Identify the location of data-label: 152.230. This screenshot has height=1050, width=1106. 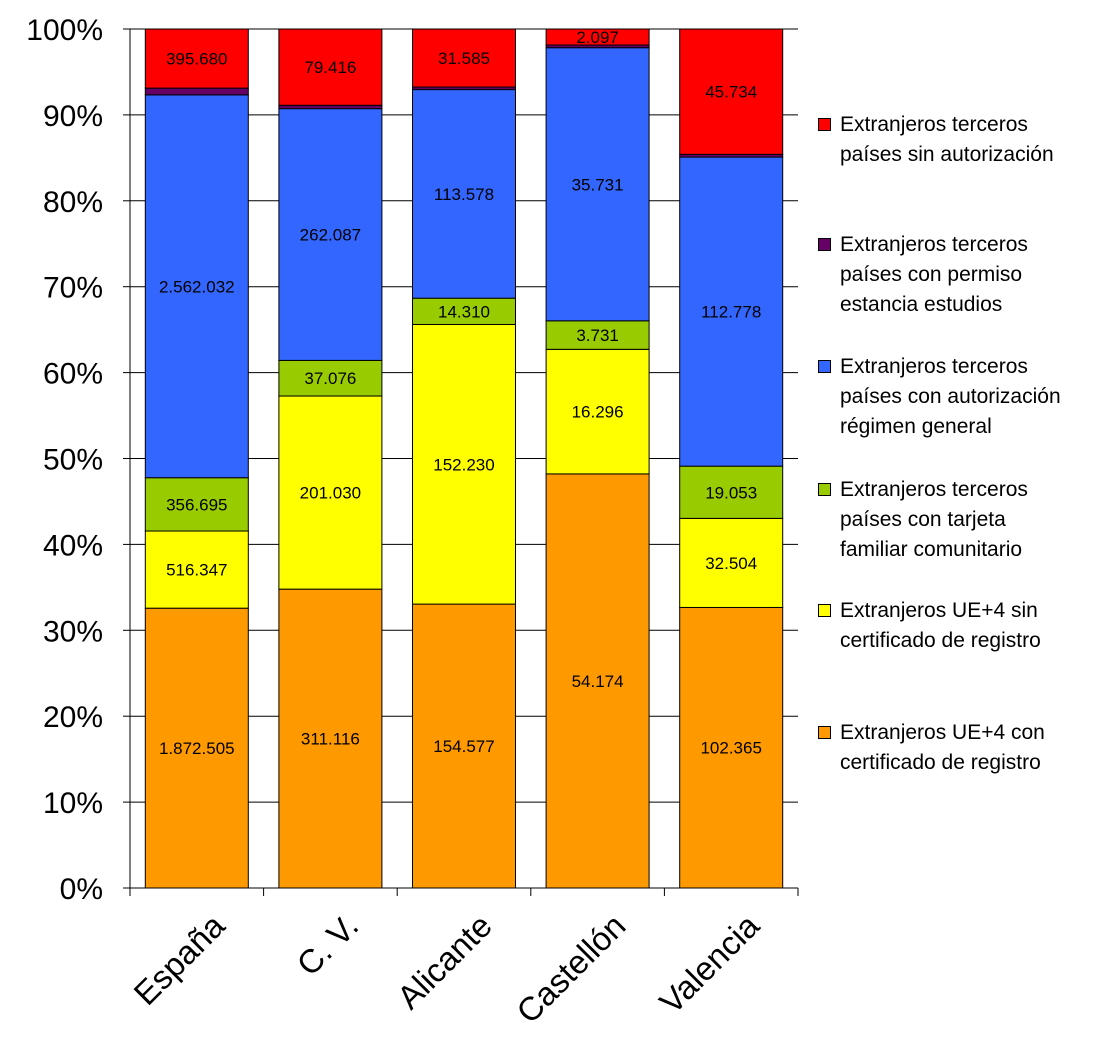
(463, 464).